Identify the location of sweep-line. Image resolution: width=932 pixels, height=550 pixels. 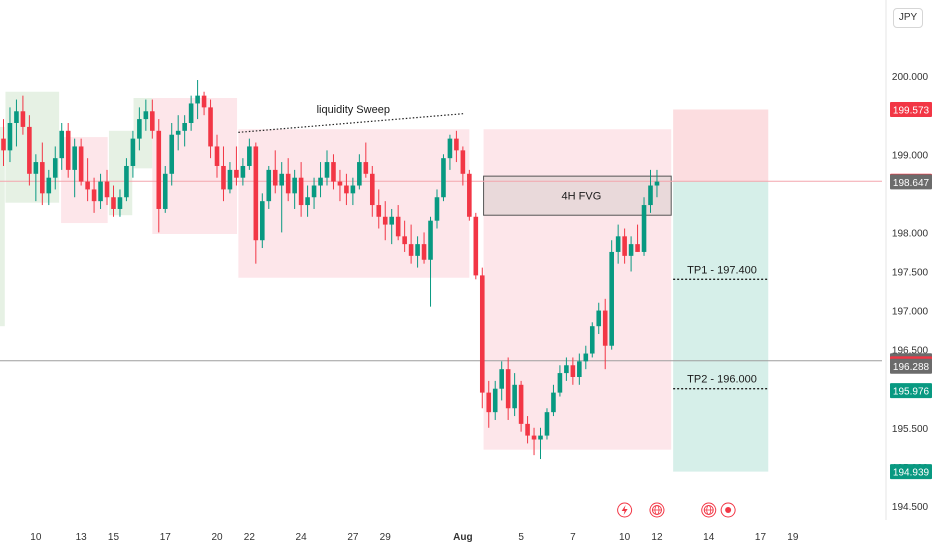
(351, 123).